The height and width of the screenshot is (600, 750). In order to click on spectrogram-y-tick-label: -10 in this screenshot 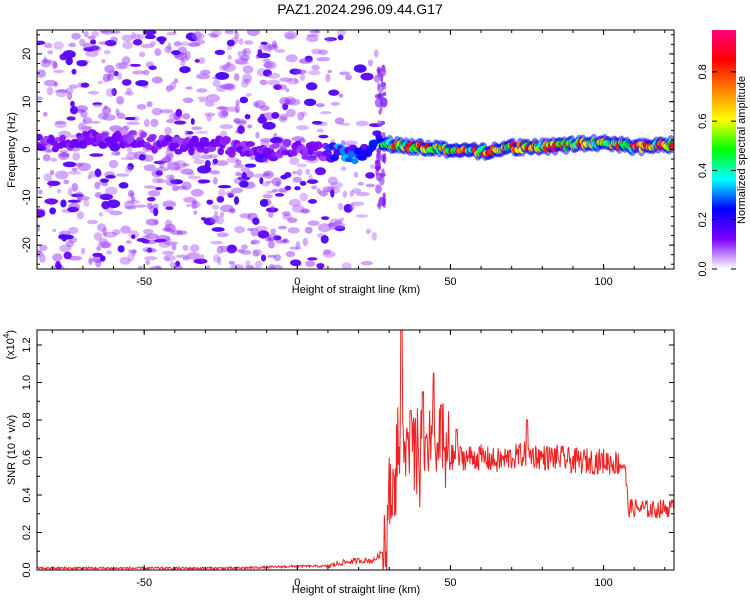, I will do `click(27, 197)`.